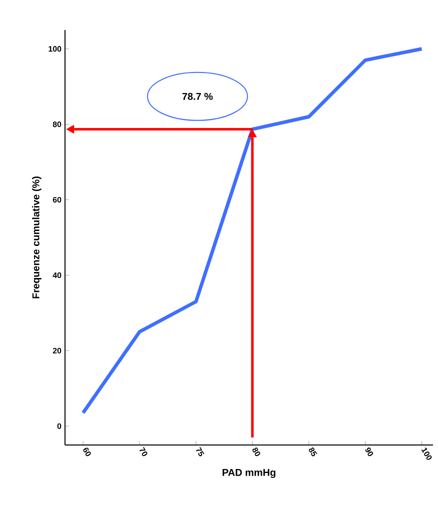  Describe the element at coordinates (197, 96) in the screenshot. I see `annotation: 78.7 %` at that location.